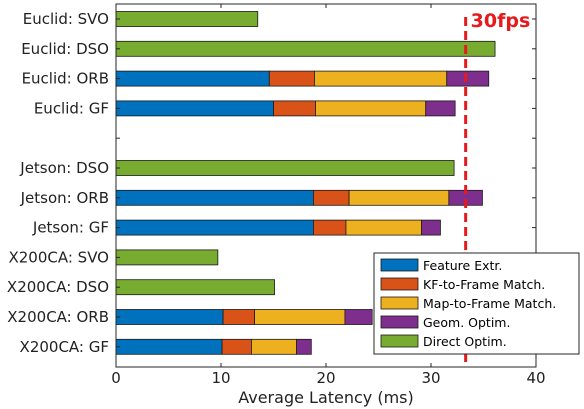  What do you see at coordinates (236, 346) in the screenshot?
I see `bar-x200ca-gf-kf-to-frame-match` at bounding box center [236, 346].